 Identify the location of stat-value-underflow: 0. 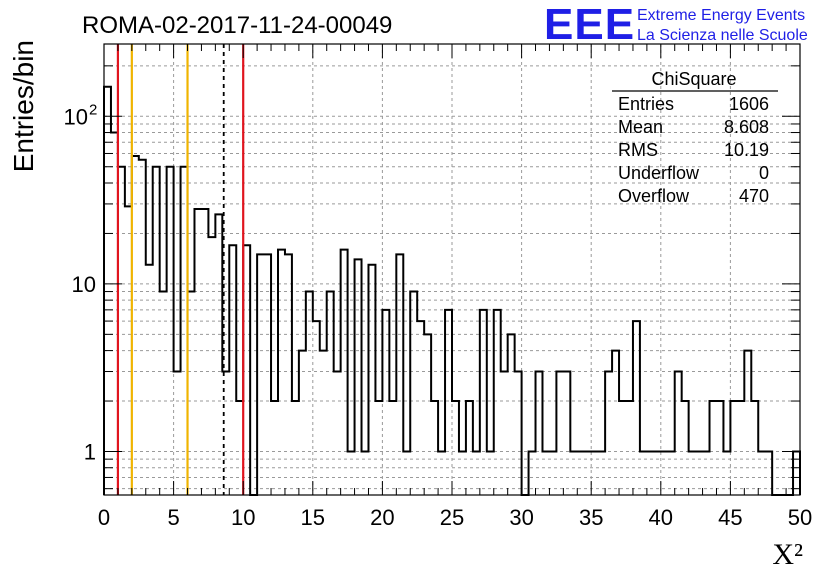
(764, 173).